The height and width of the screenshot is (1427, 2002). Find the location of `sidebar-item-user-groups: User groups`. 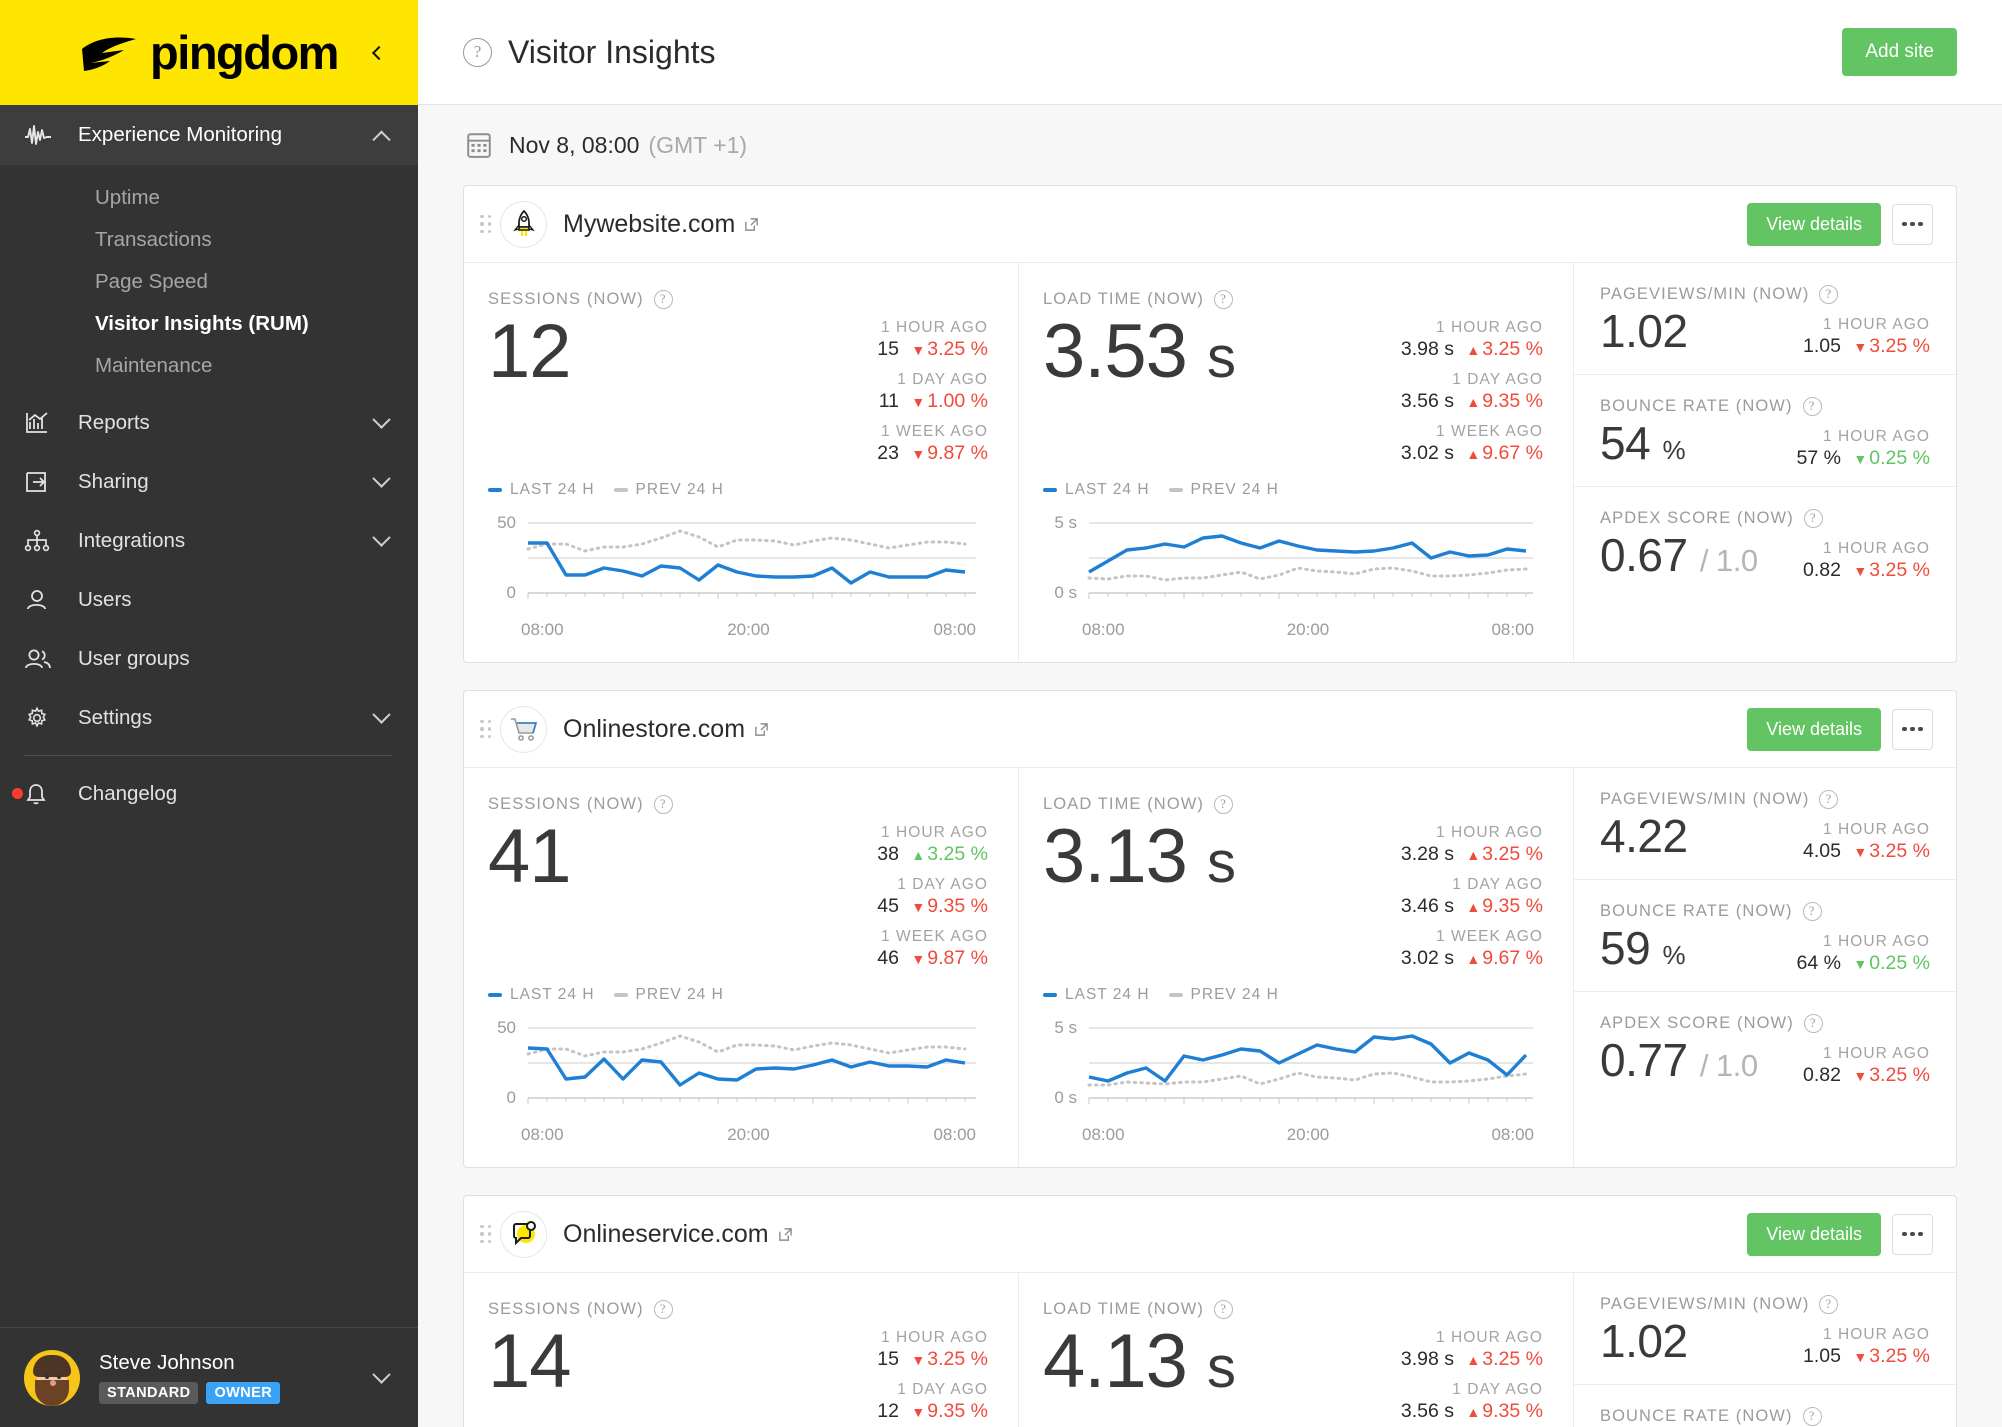

sidebar-item-user-groups: User groups is located at coordinates (209, 658).